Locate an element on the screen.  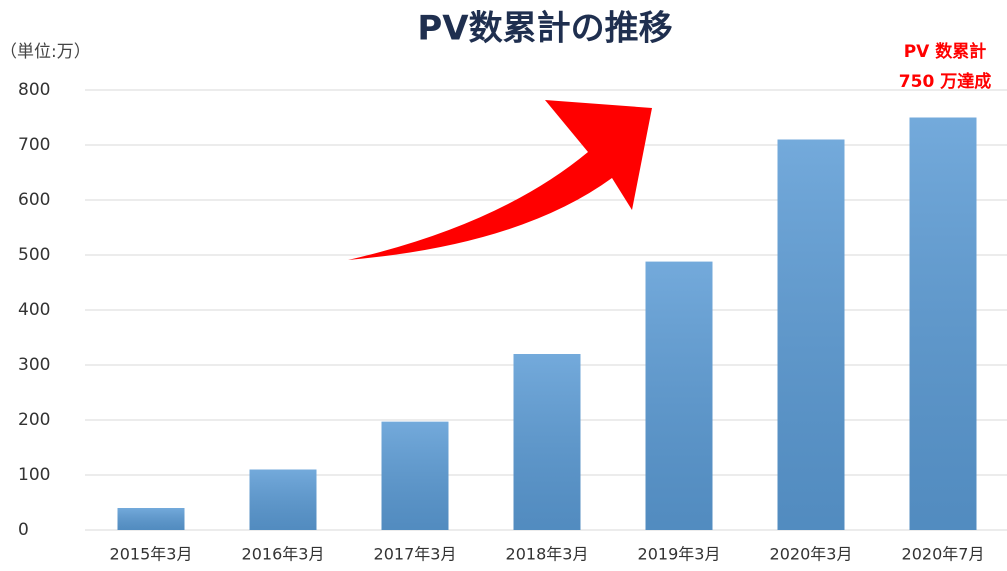
x-tick-label: 2020年3月 is located at coordinates (811, 554).